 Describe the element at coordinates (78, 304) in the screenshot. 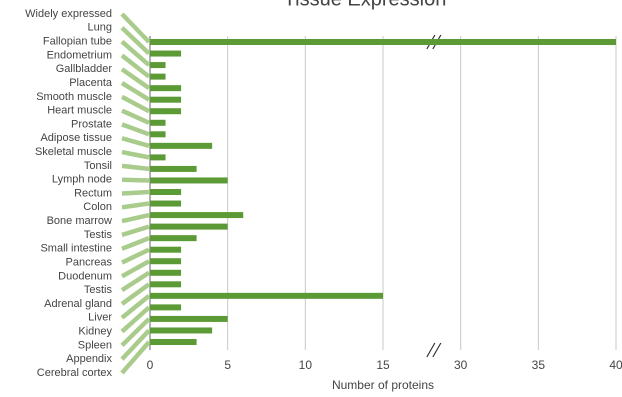

I see `y-tick-label: Adrenal gland` at that location.